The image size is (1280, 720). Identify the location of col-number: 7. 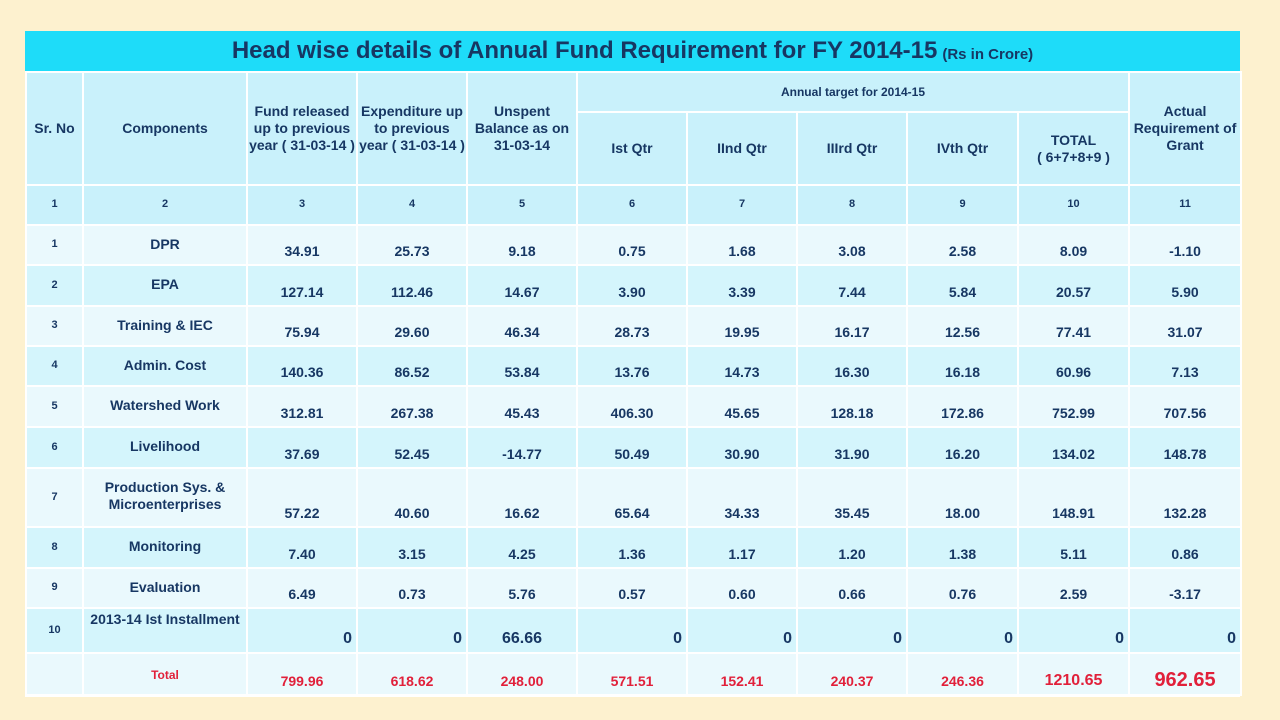
(742, 205).